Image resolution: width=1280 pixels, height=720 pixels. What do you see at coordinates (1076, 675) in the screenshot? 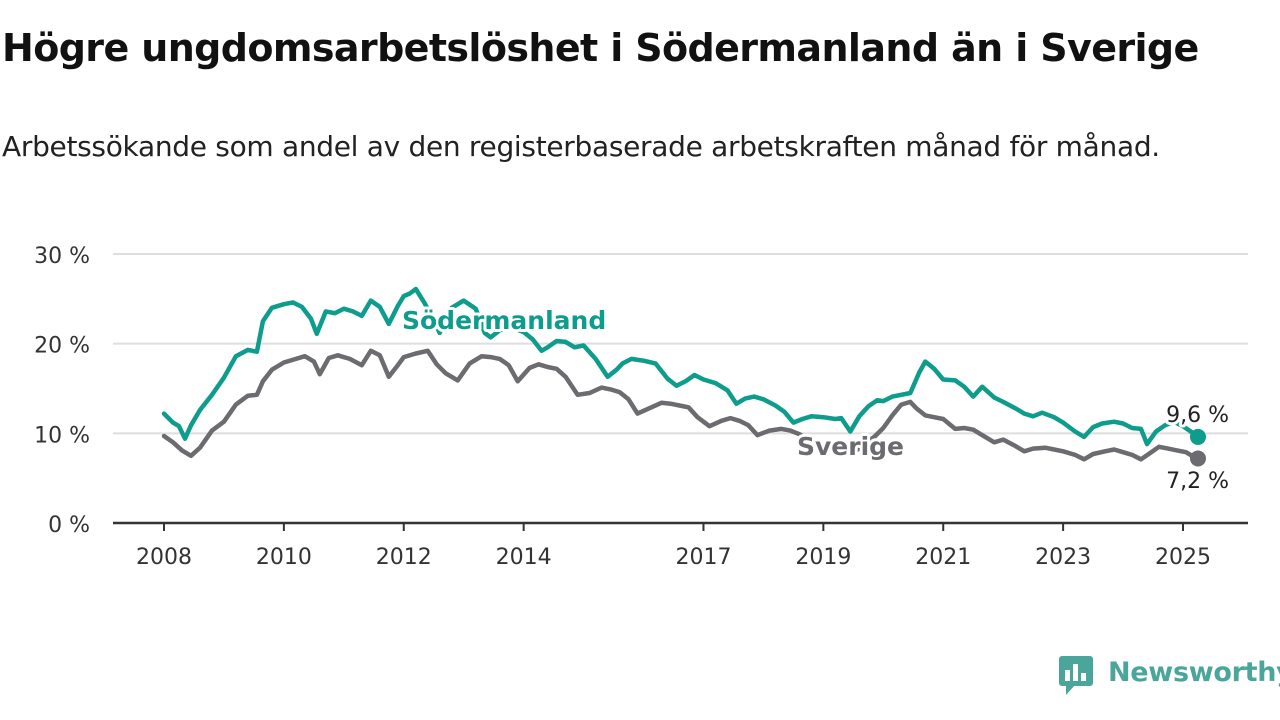
I see `newsworthy-bar-chart-logo-icon` at bounding box center [1076, 675].